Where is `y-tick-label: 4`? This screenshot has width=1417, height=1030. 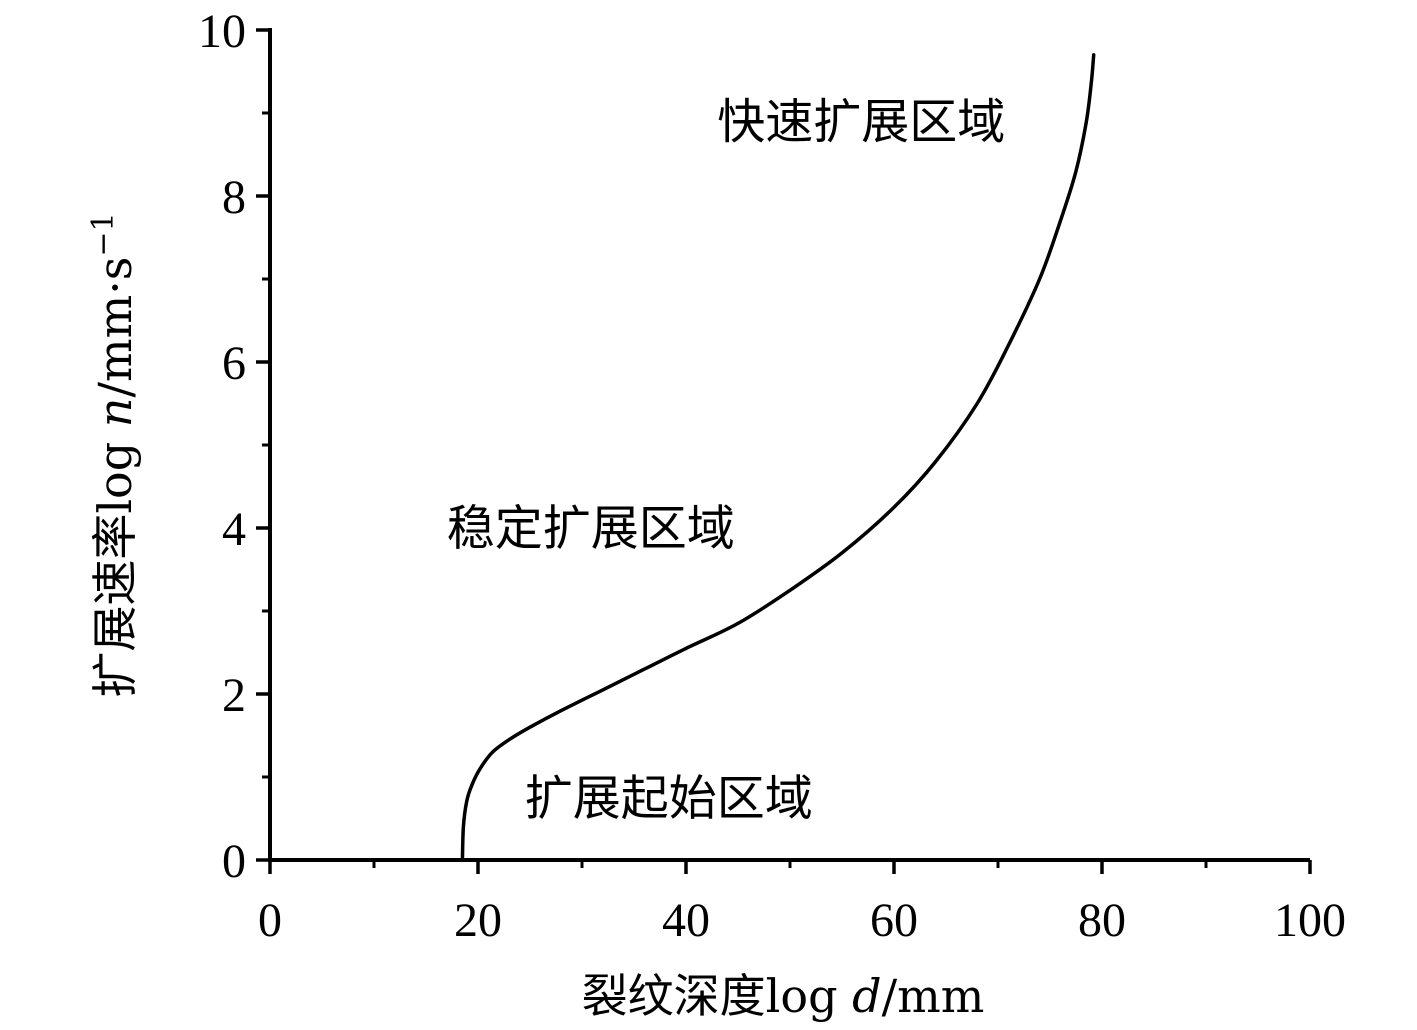 y-tick-label: 4 is located at coordinates (234, 529).